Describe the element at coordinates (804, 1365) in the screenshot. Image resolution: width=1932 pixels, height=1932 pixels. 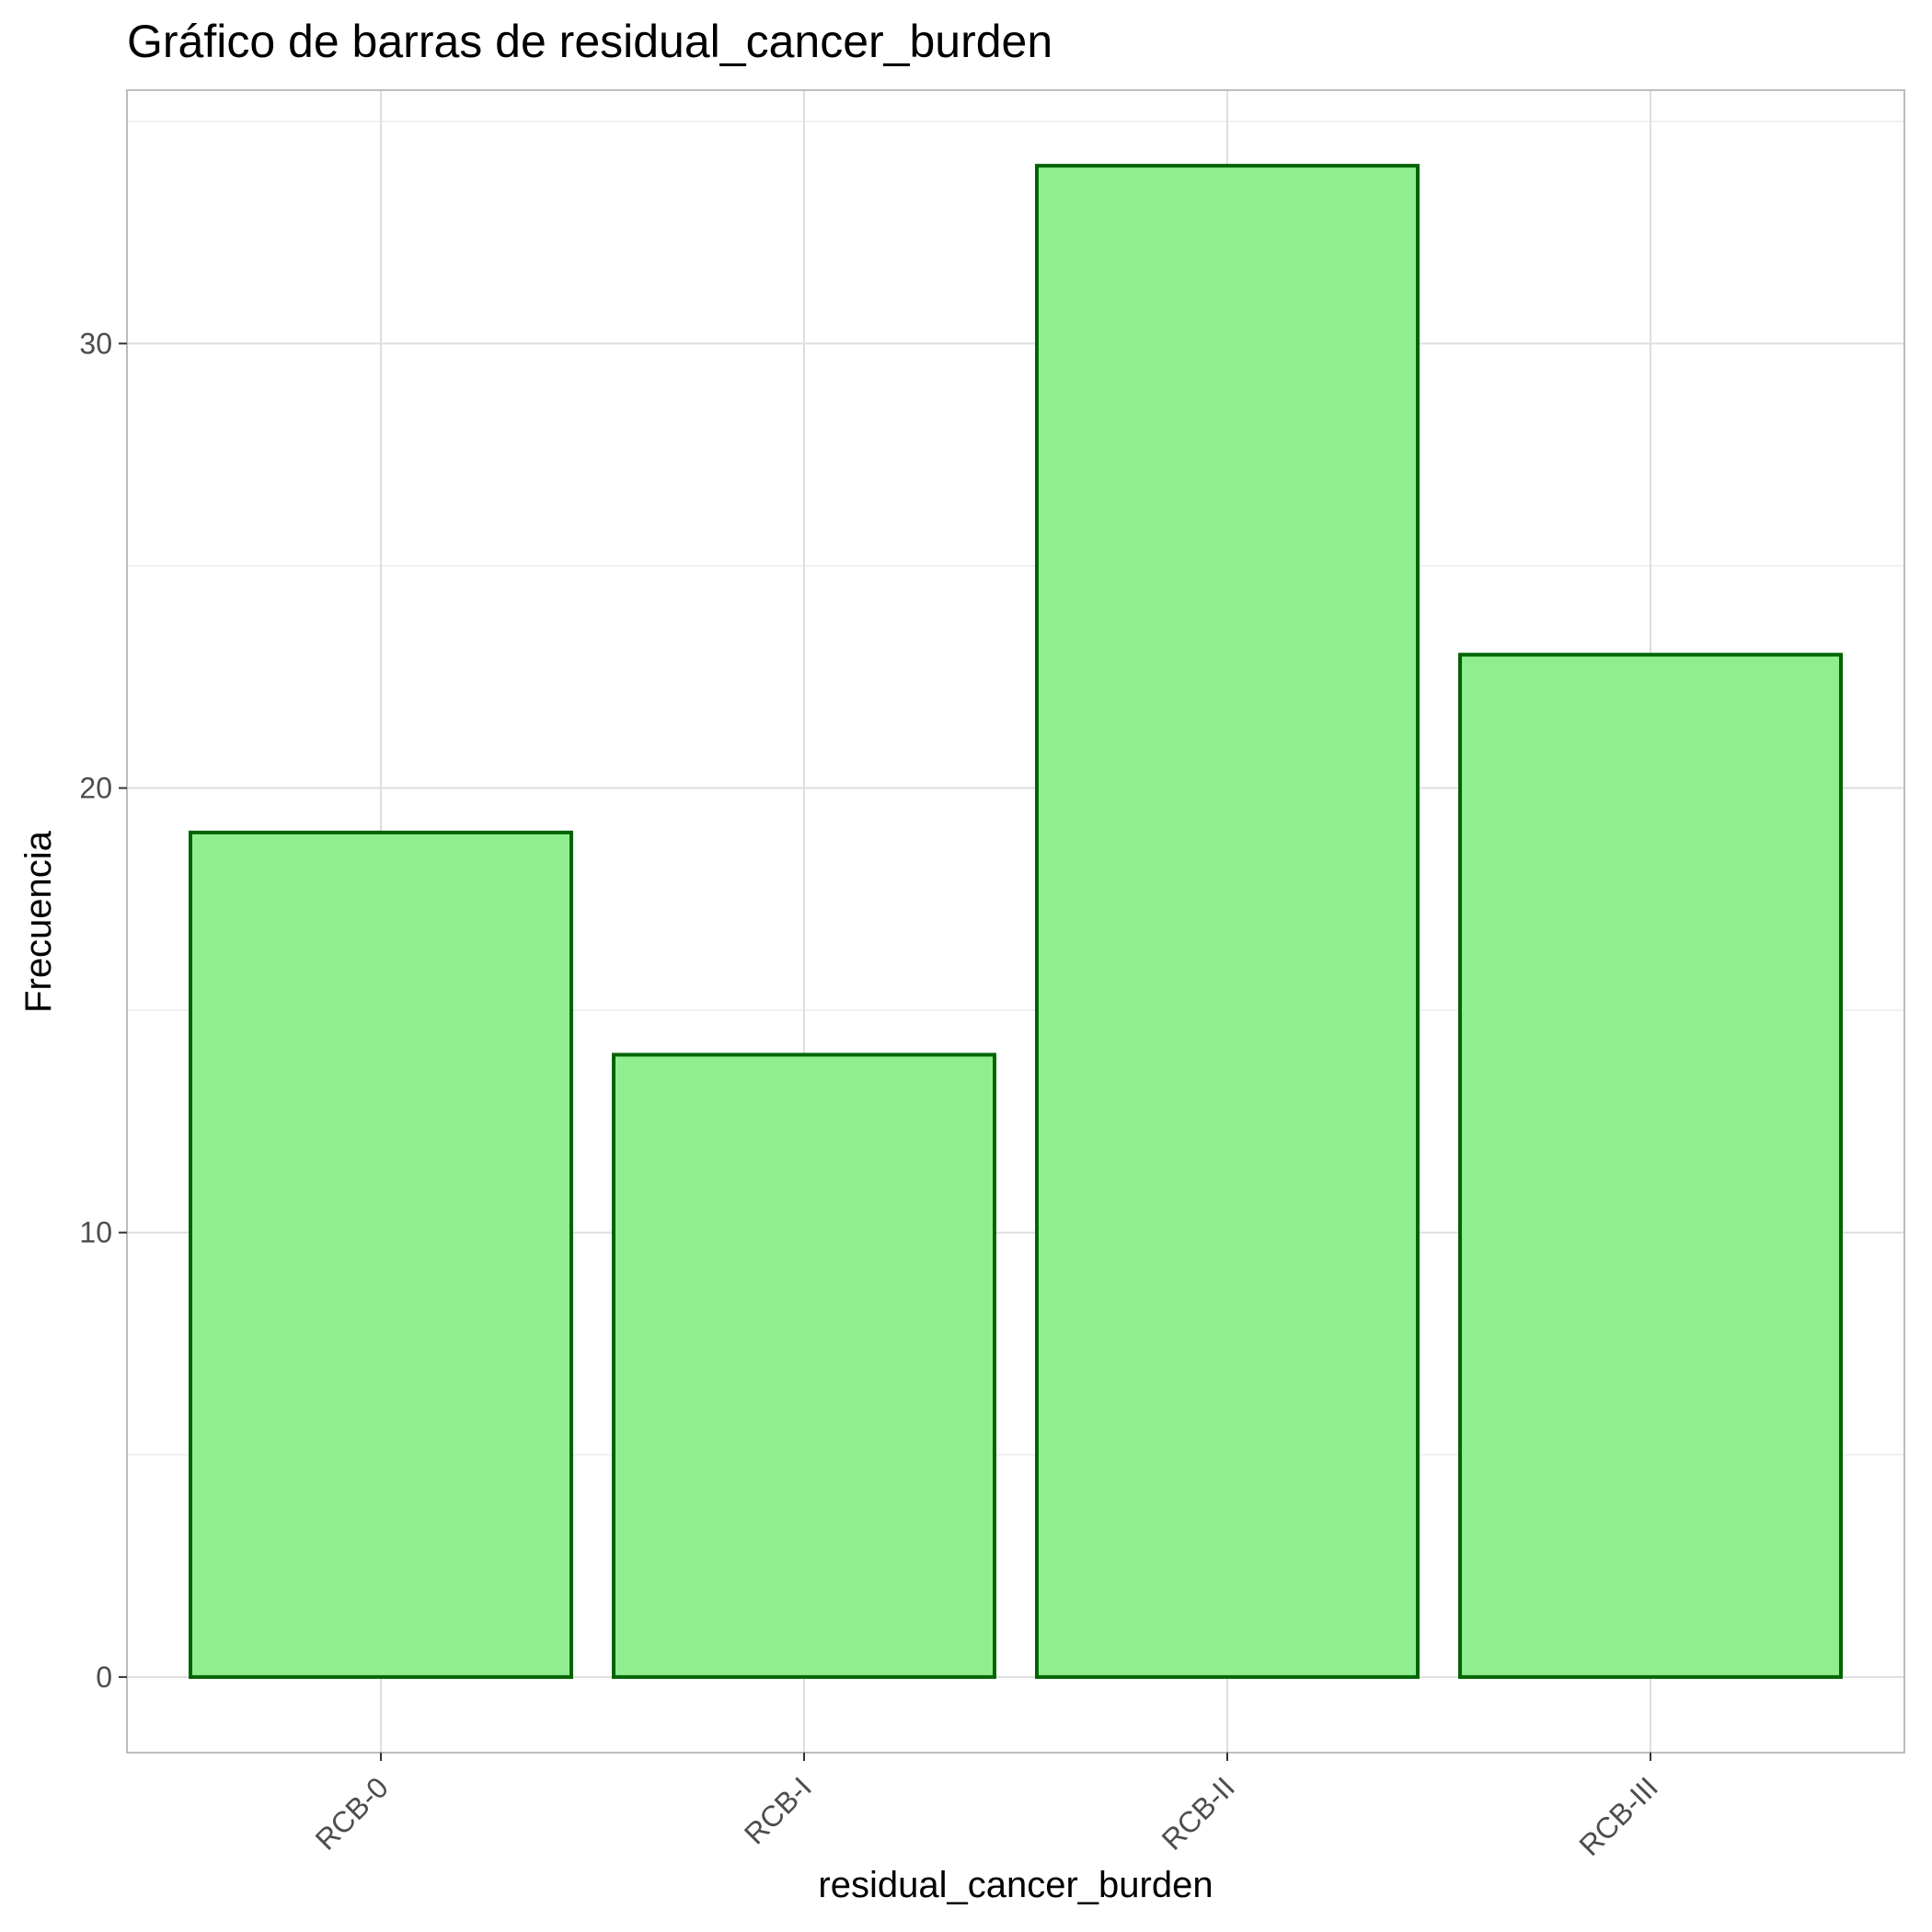
I see `bar-rcb-i` at that location.